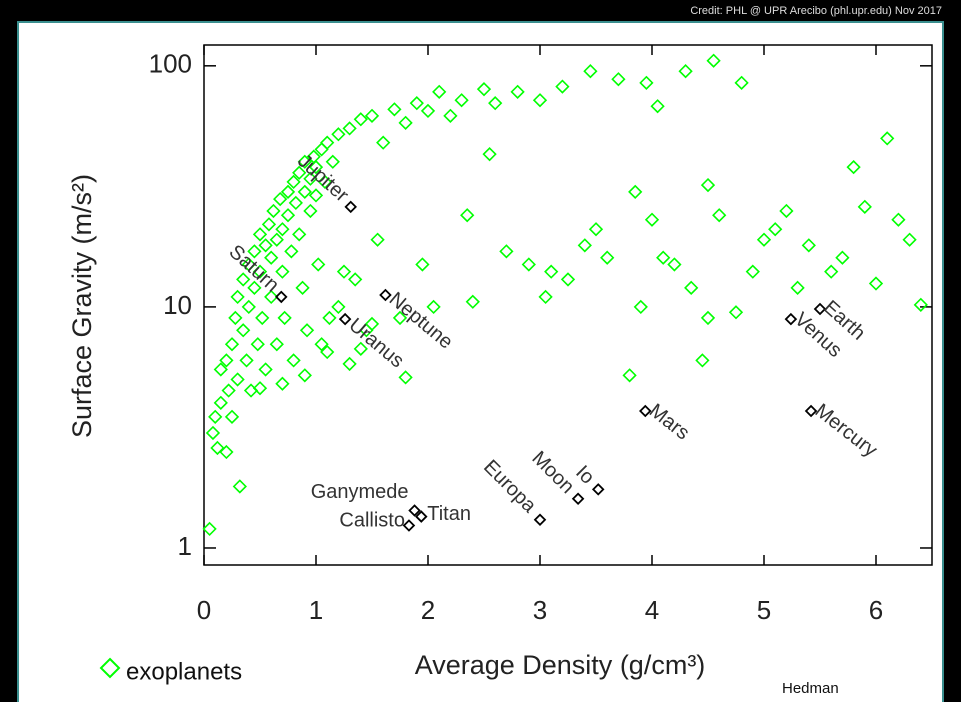 This screenshot has width=961, height=702. I want to click on x-tick-label: 6, so click(876, 610).